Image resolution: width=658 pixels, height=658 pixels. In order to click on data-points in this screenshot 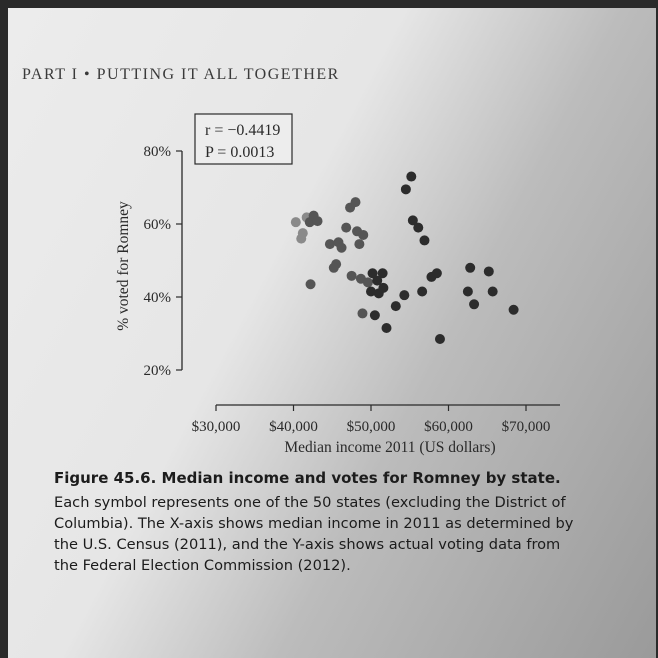, I will do `click(404, 257)`.